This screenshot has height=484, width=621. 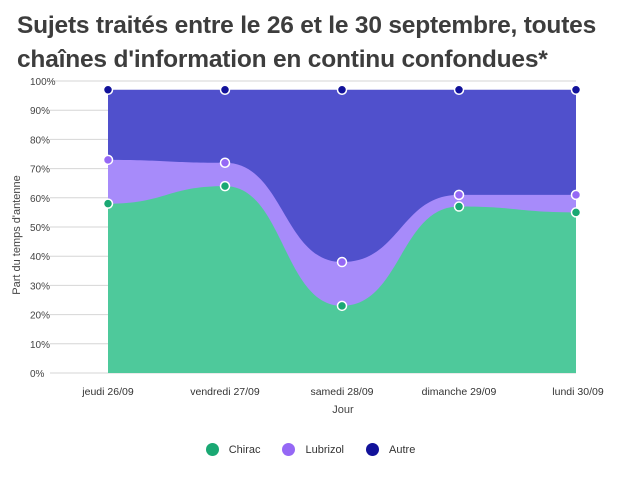 I want to click on y-tick-label: 30%, so click(x=40, y=286).